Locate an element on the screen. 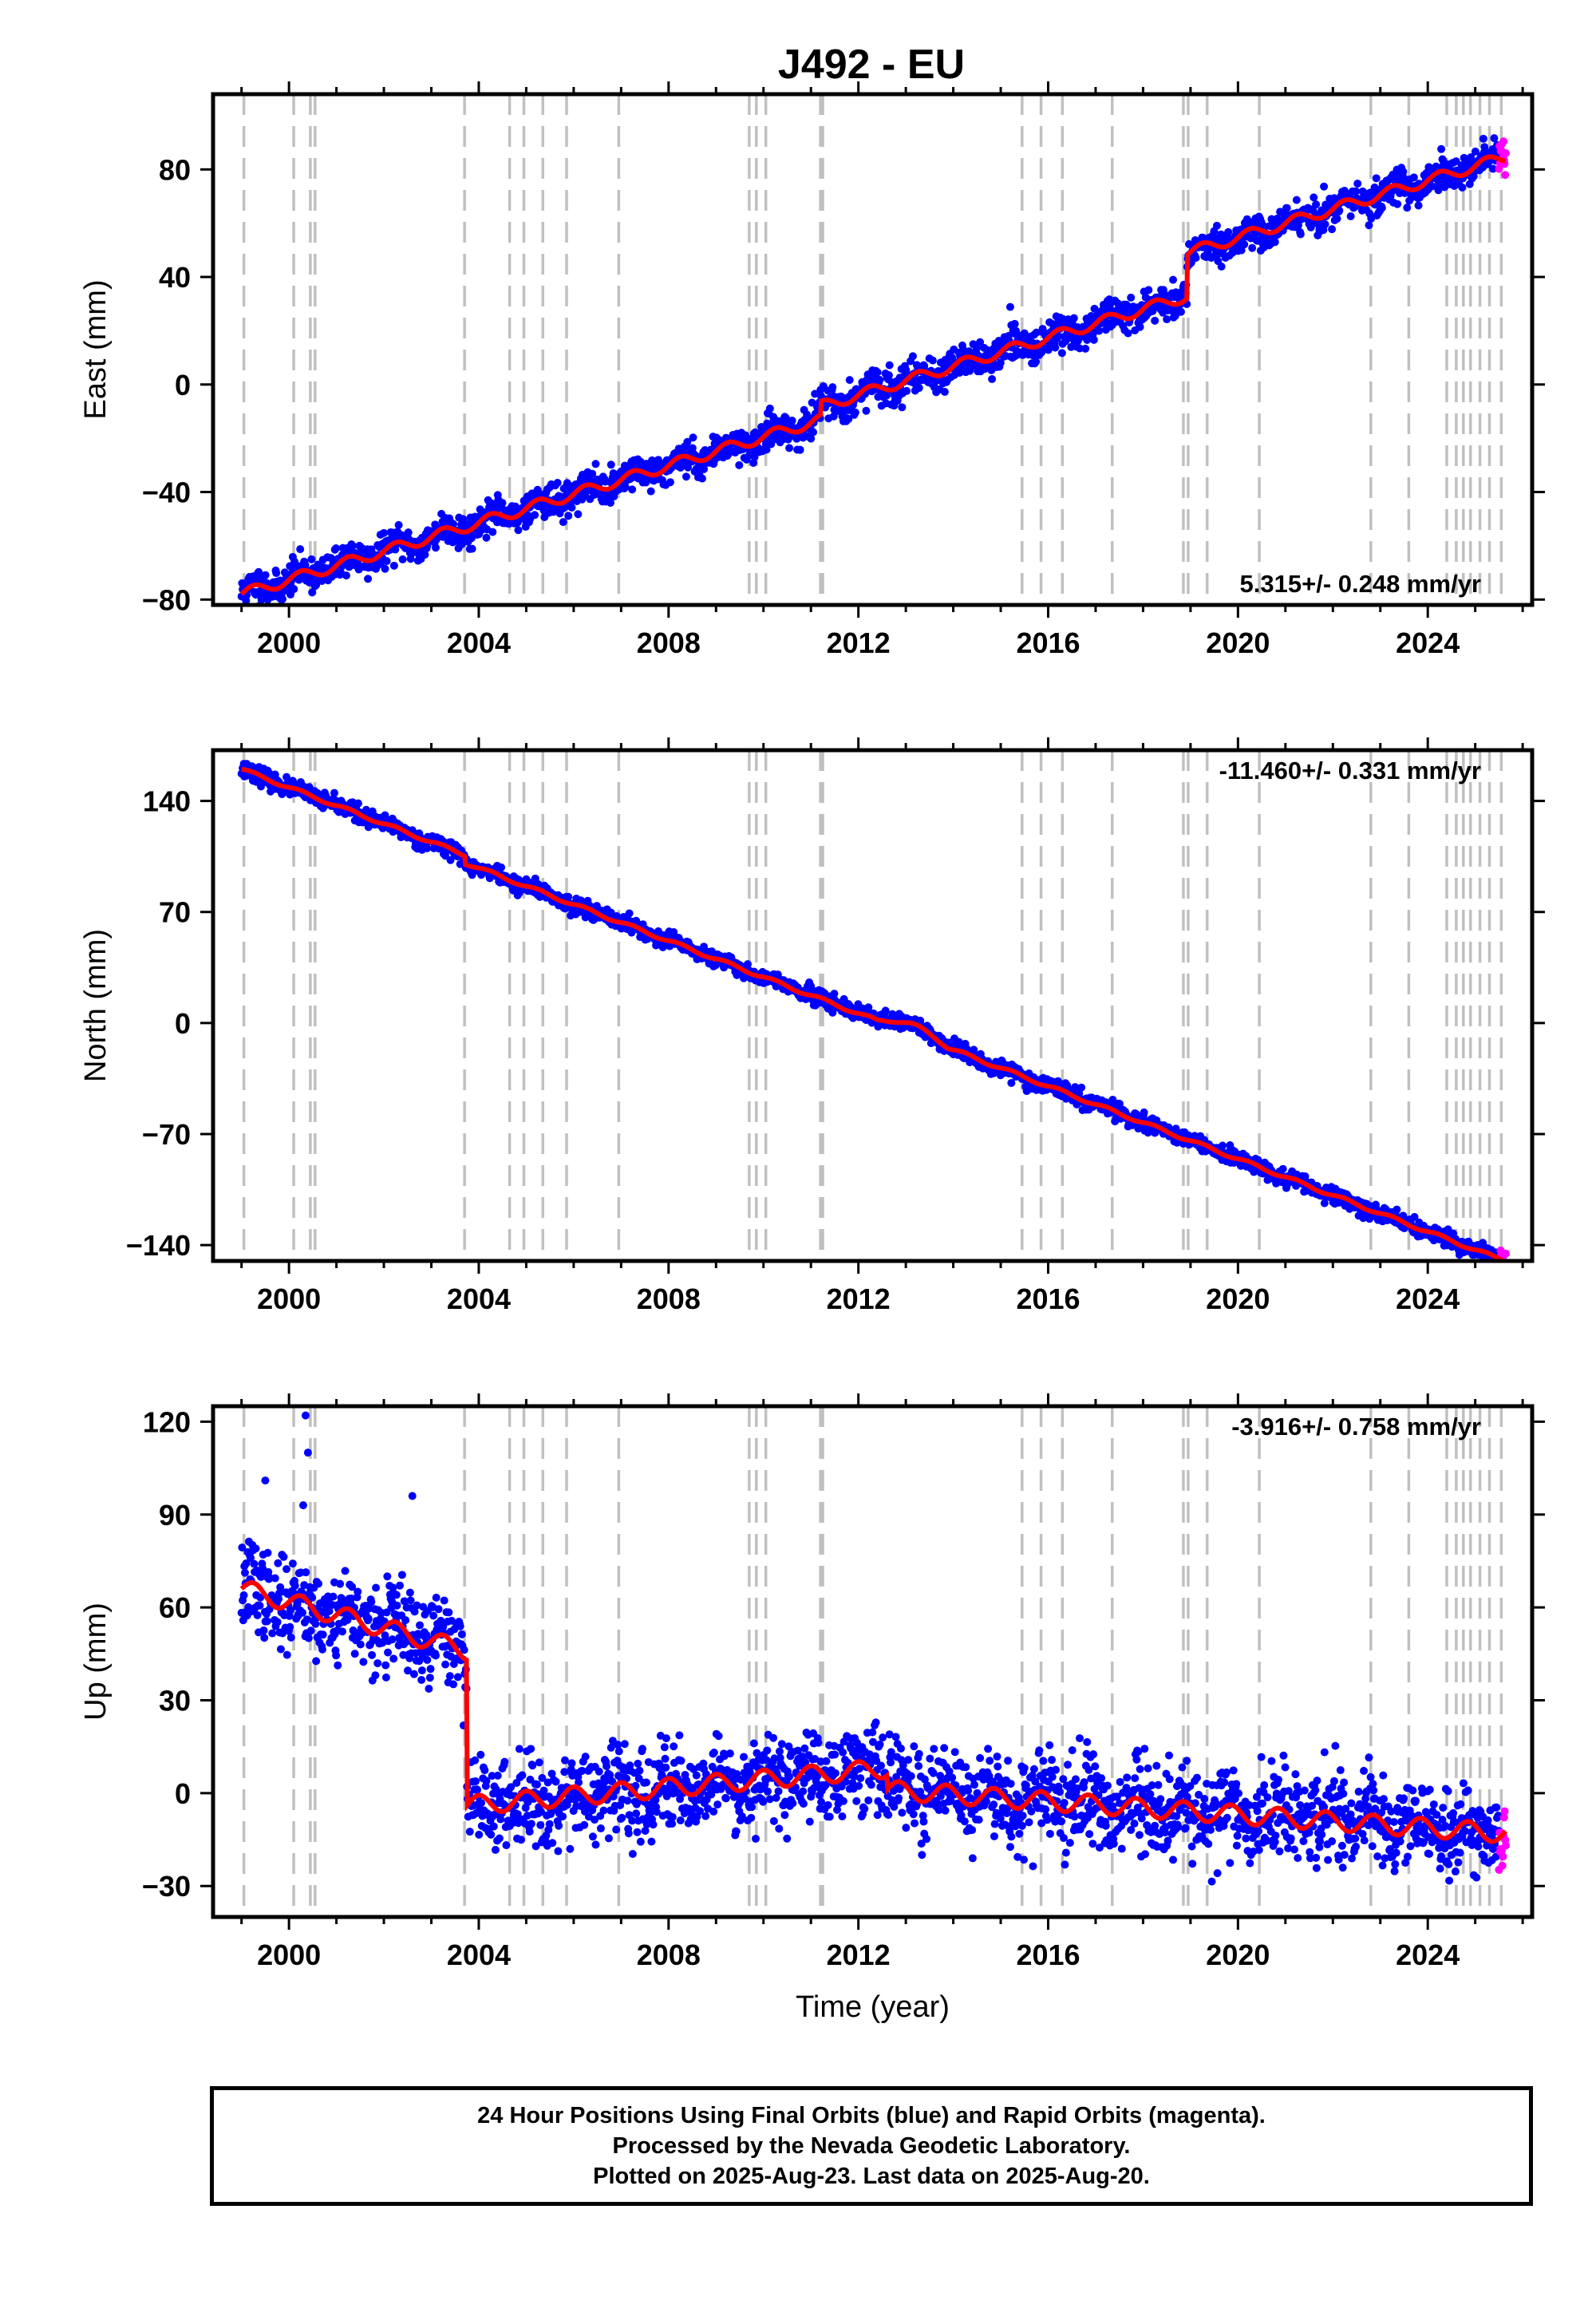  x-tick-label: 2024 is located at coordinates (1428, 1298).